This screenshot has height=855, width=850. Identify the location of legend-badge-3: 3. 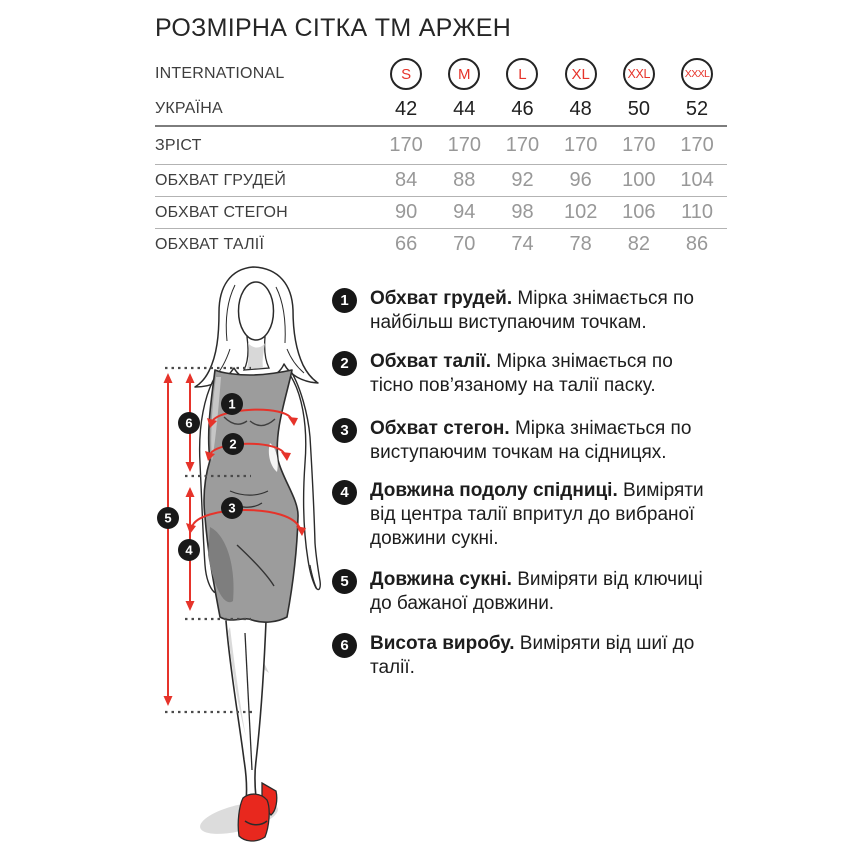
(344, 430).